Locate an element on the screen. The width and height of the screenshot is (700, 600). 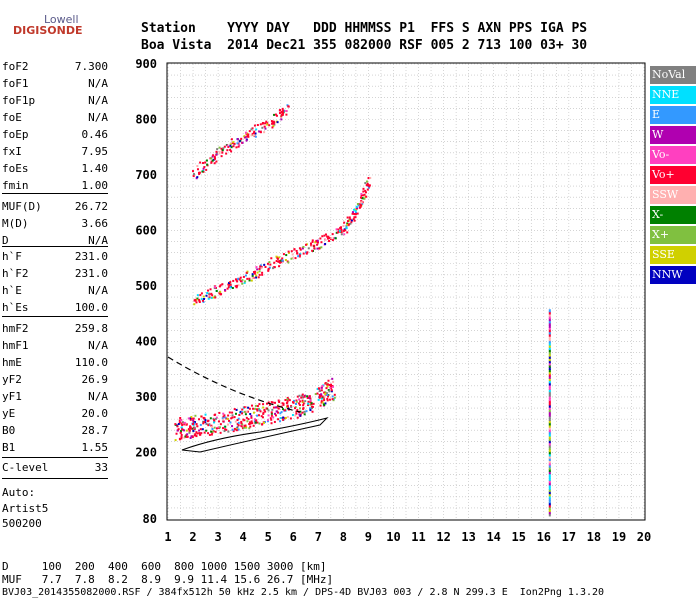
x-tick-label: 1 is located at coordinates (167, 537).